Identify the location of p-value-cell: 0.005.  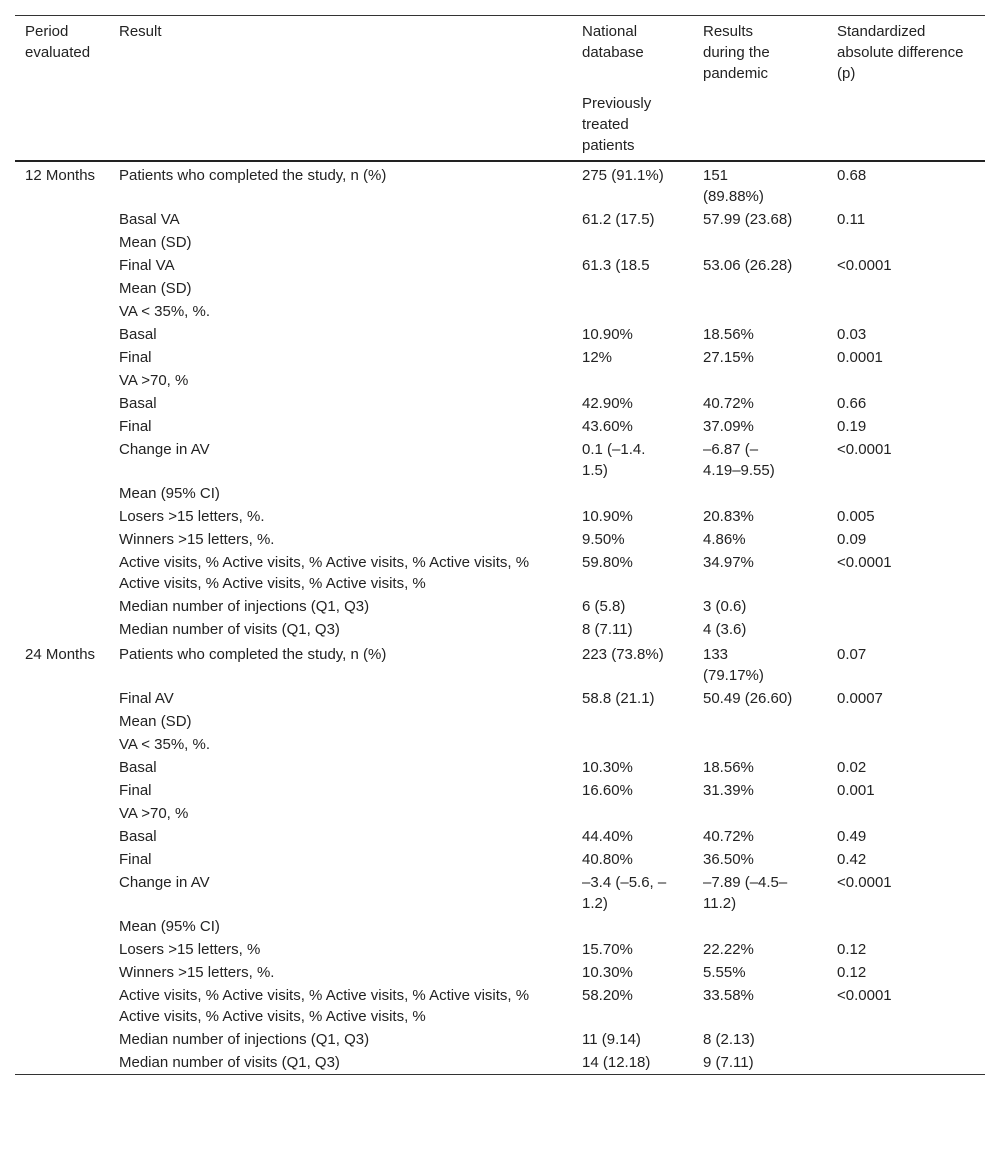
(856, 516).